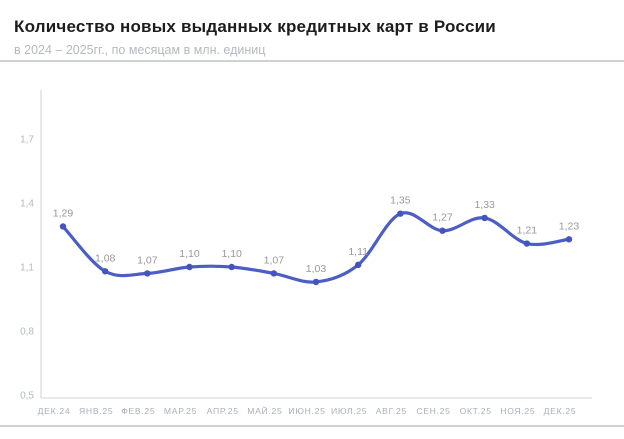  What do you see at coordinates (312, 61) in the screenshot?
I see `header-divider` at bounding box center [312, 61].